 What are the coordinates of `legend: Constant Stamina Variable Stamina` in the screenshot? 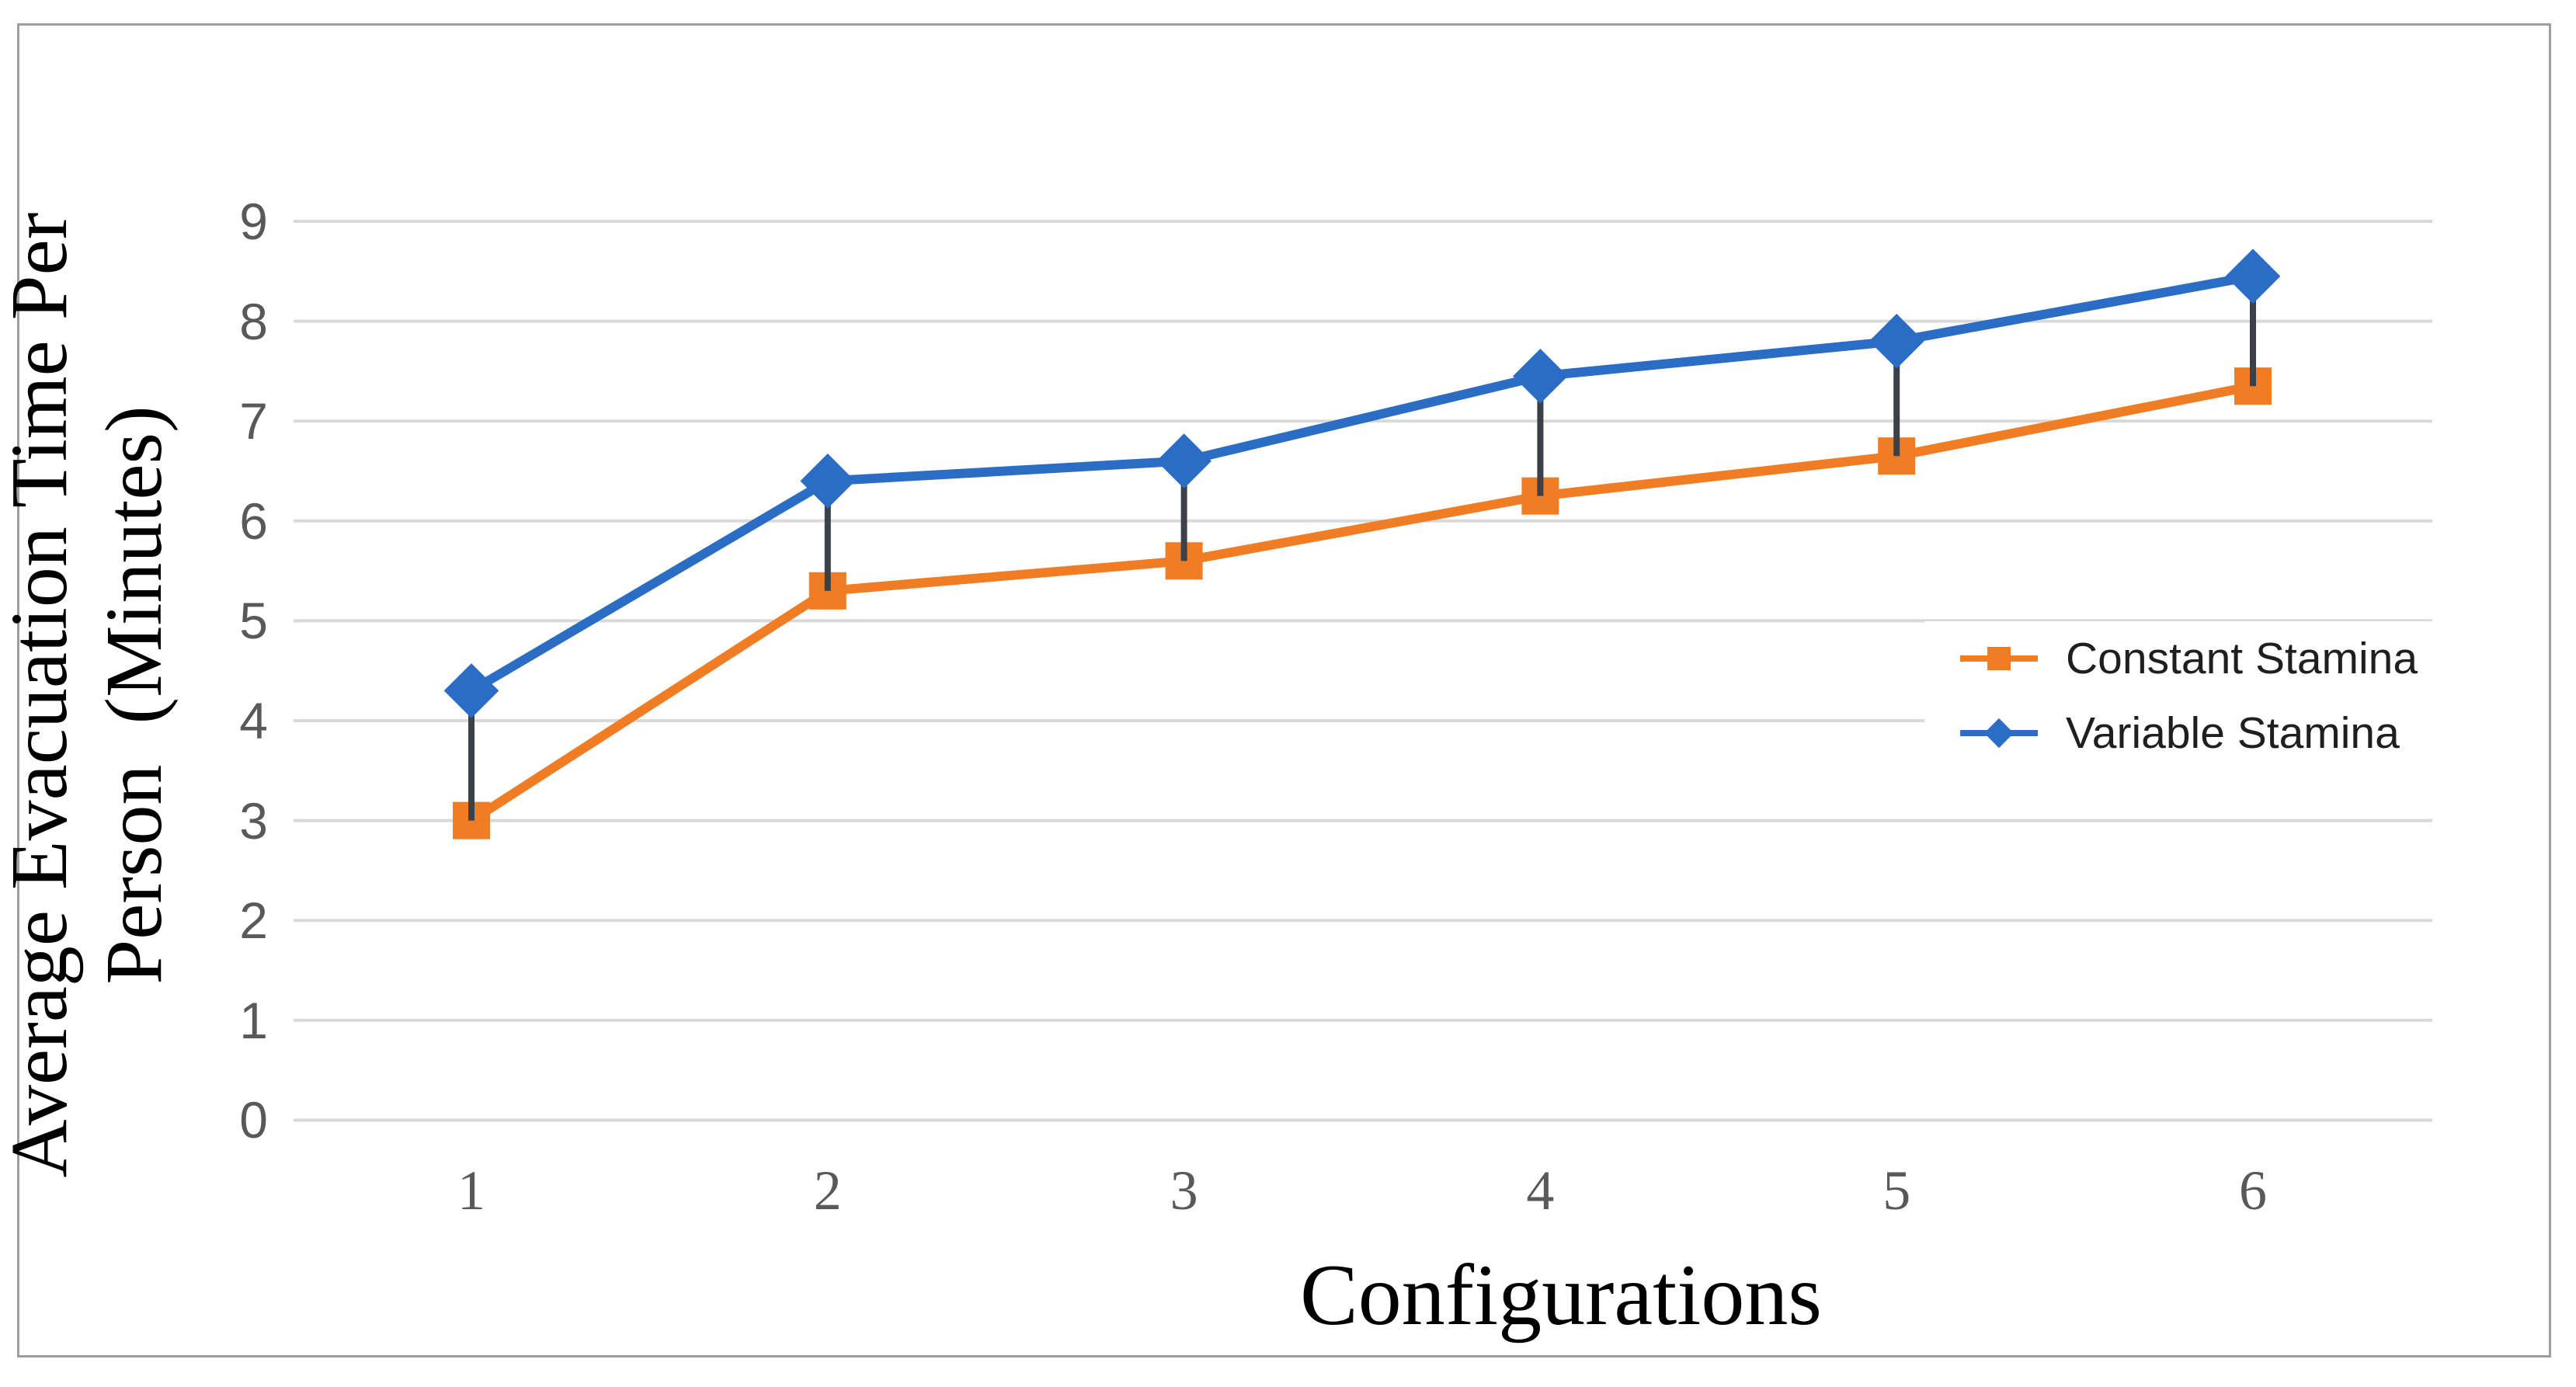 It's located at (2202, 695).